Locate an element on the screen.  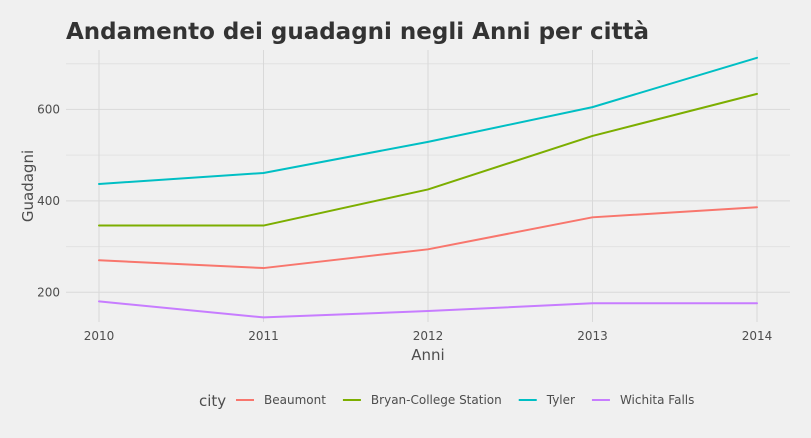
legend-label-wichita-falls: Wichita Falls is located at coordinates (657, 400).